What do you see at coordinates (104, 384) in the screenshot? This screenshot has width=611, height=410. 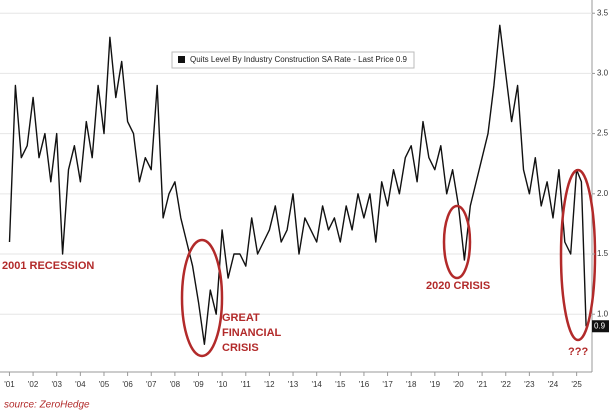 I see `x-tick-label: '05` at bounding box center [104, 384].